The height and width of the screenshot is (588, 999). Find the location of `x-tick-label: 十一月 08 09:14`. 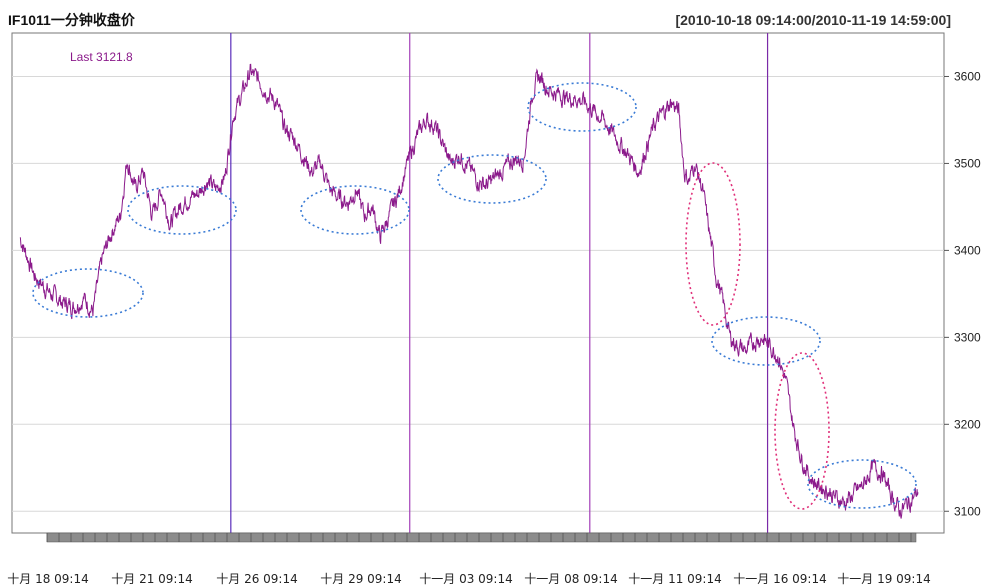

x-tick-label: 十一月 08 09:14 is located at coordinates (570, 579).